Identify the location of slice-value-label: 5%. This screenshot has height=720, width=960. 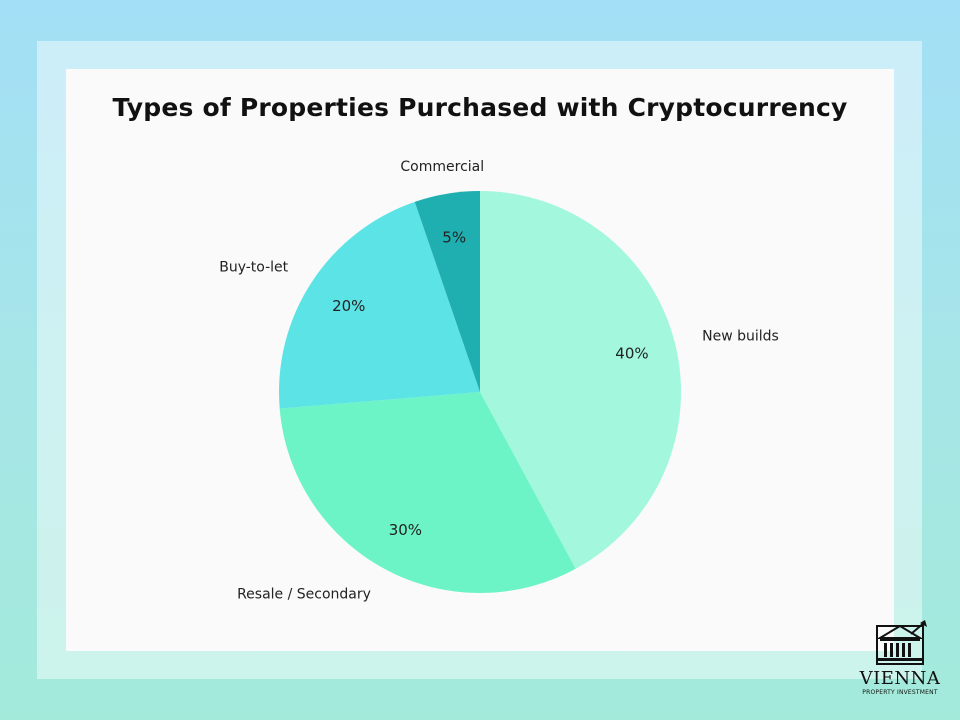
(454, 237).